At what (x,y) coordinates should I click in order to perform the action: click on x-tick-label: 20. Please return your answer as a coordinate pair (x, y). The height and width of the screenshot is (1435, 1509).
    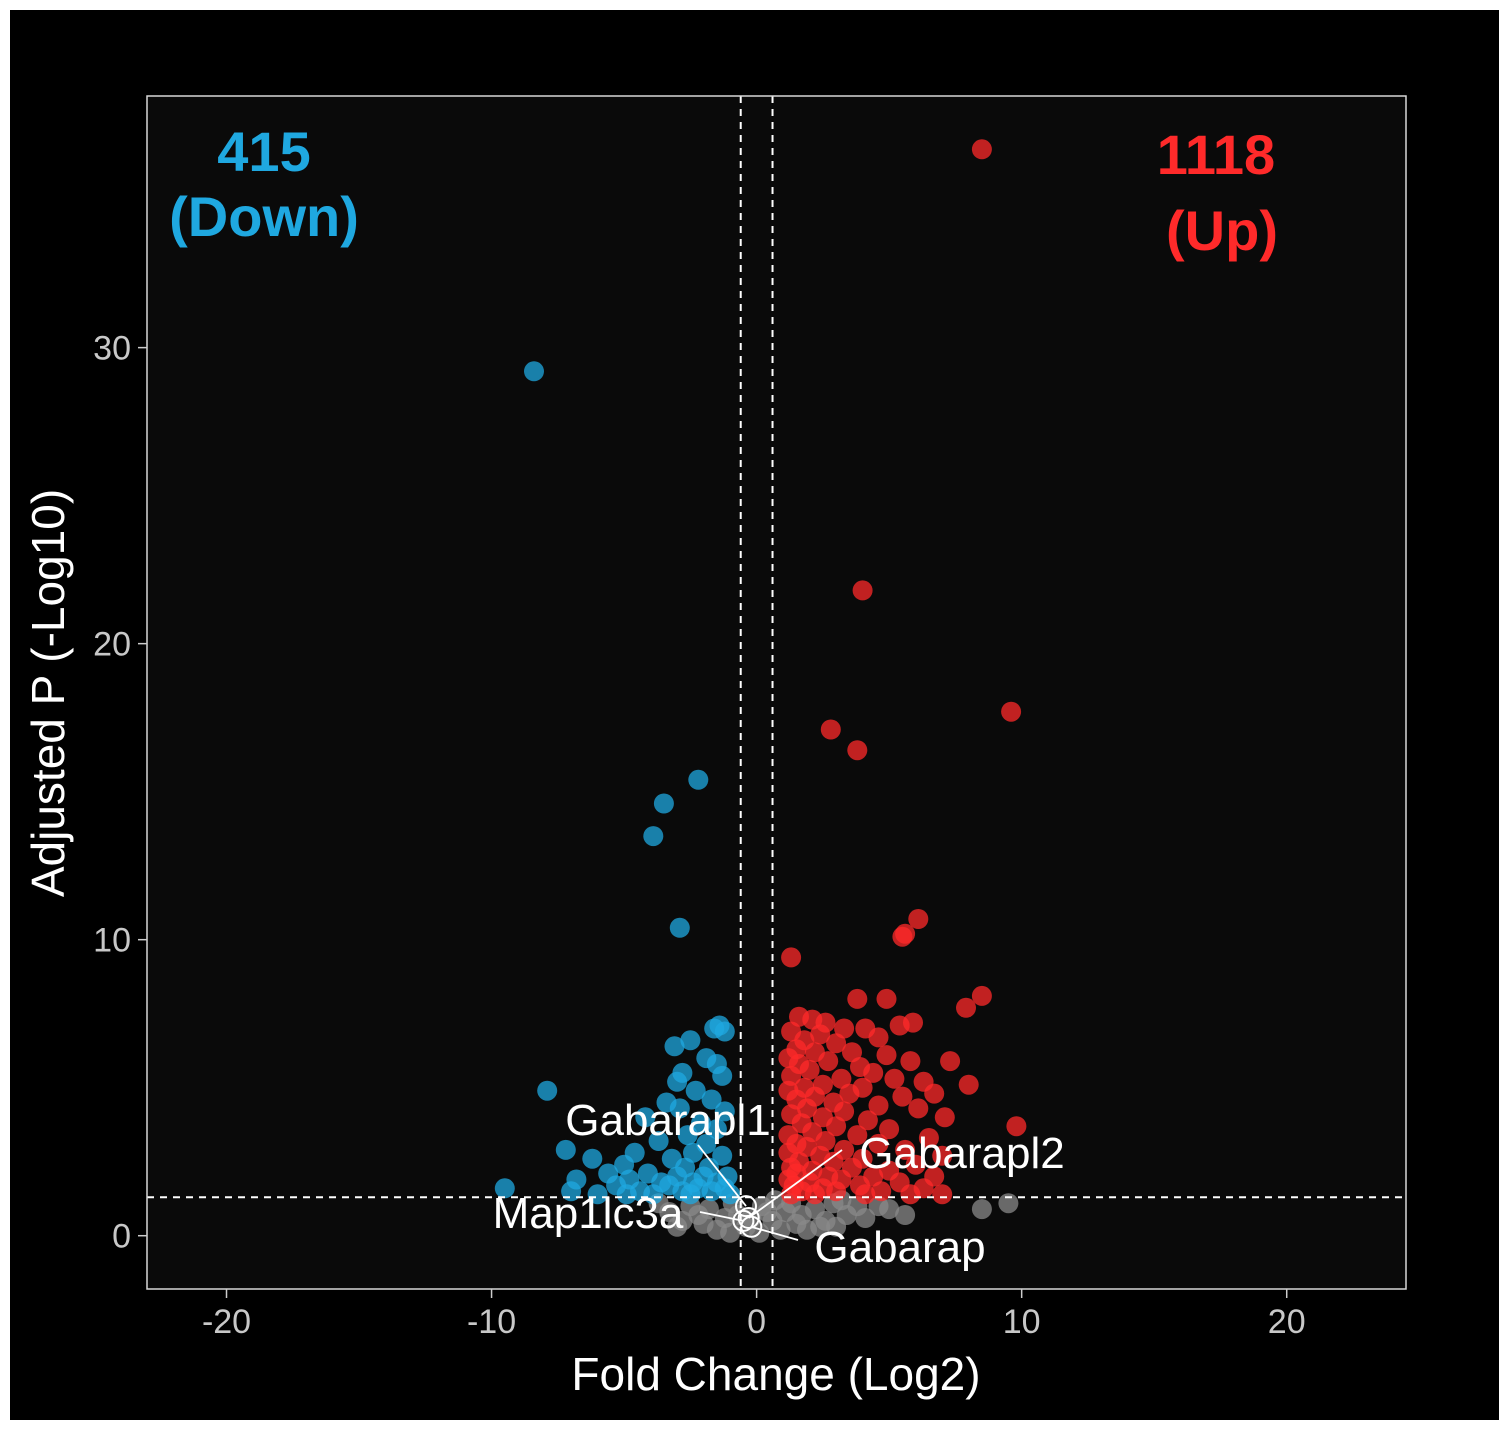
    Looking at the image, I should click on (1287, 1322).